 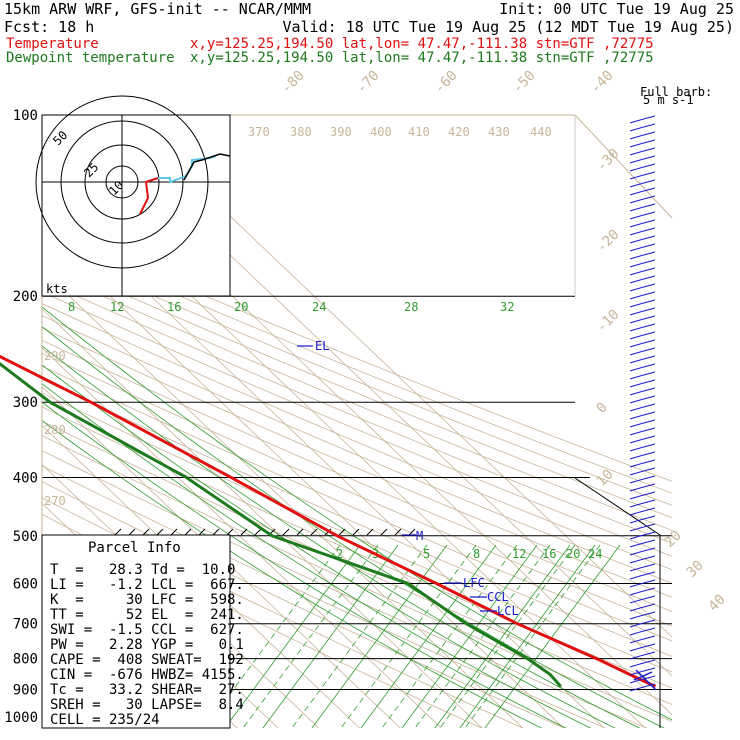 What do you see at coordinates (474, 583) in the screenshot?
I see `svg-text: LFC` at bounding box center [474, 583].